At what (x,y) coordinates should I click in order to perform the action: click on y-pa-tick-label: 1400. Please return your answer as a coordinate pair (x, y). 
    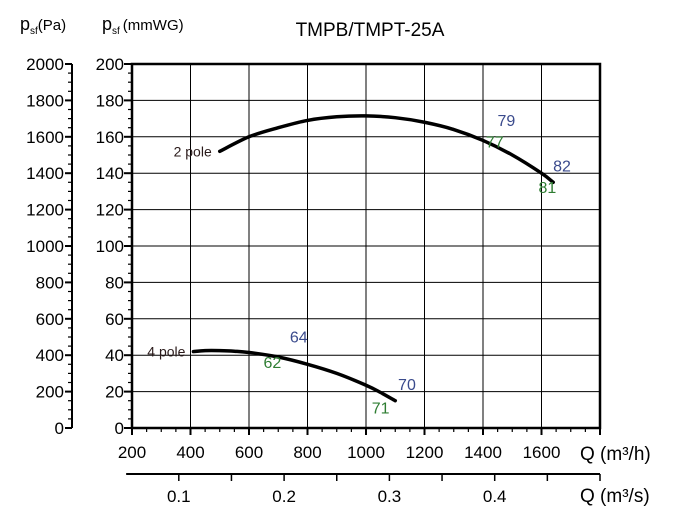
    Looking at the image, I should click on (45, 173).